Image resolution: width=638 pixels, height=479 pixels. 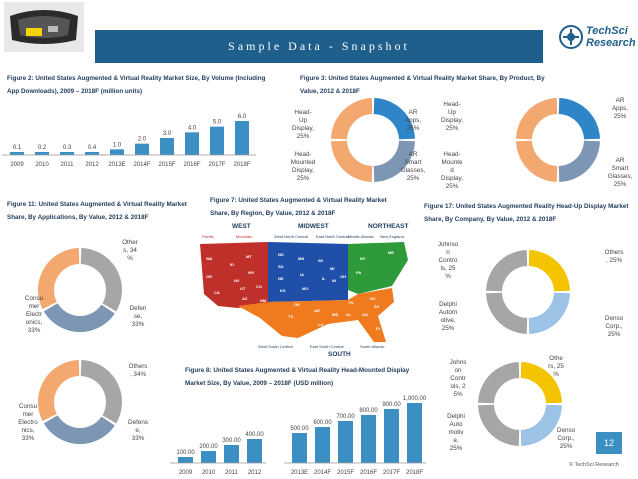 What do you see at coordinates (335, 314) in the screenshot?
I see `svg-text: MS` at bounding box center [335, 314].